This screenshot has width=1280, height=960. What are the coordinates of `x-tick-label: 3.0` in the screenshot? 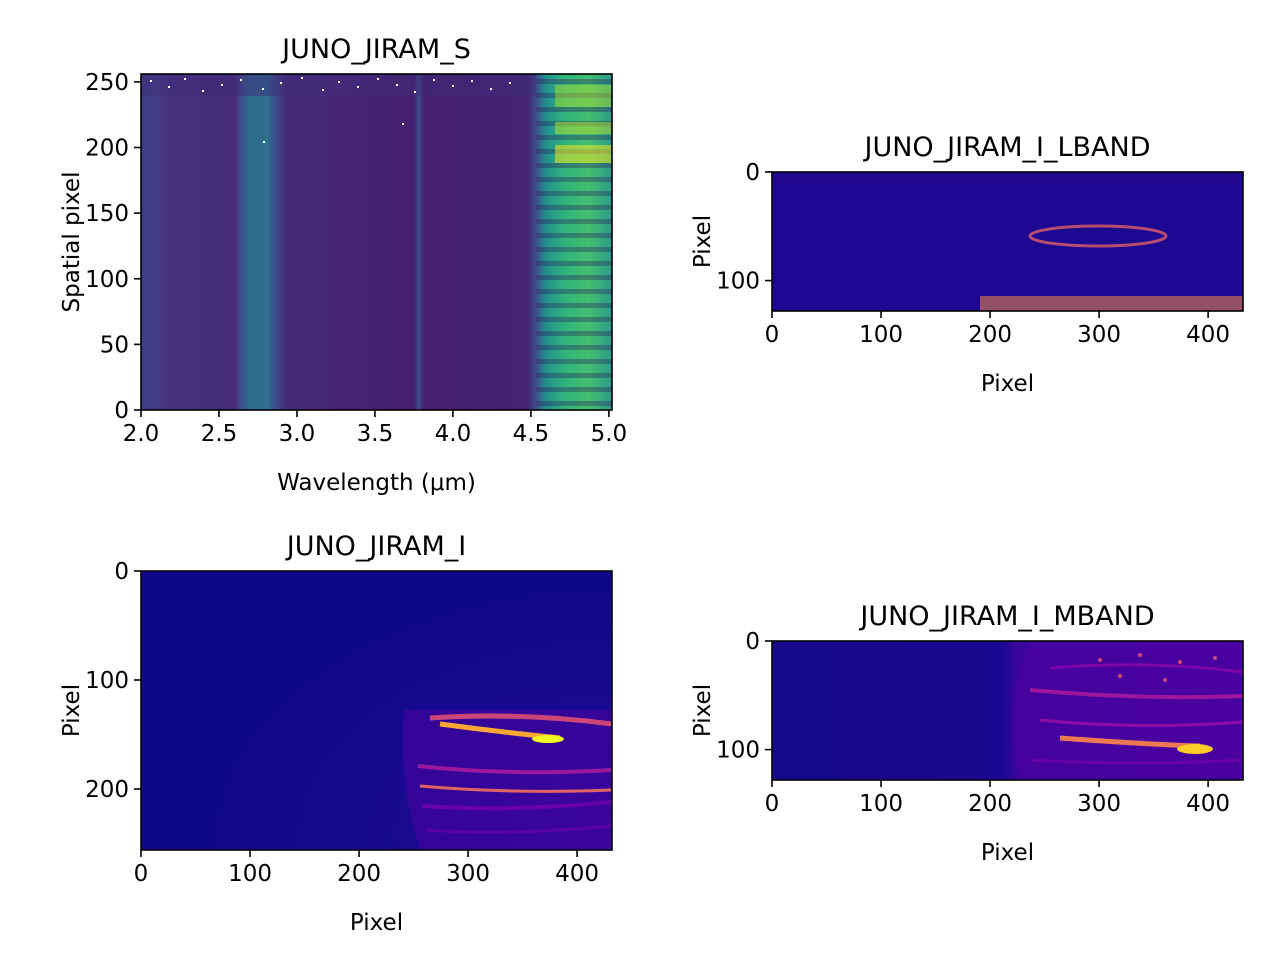 It's located at (297, 434).